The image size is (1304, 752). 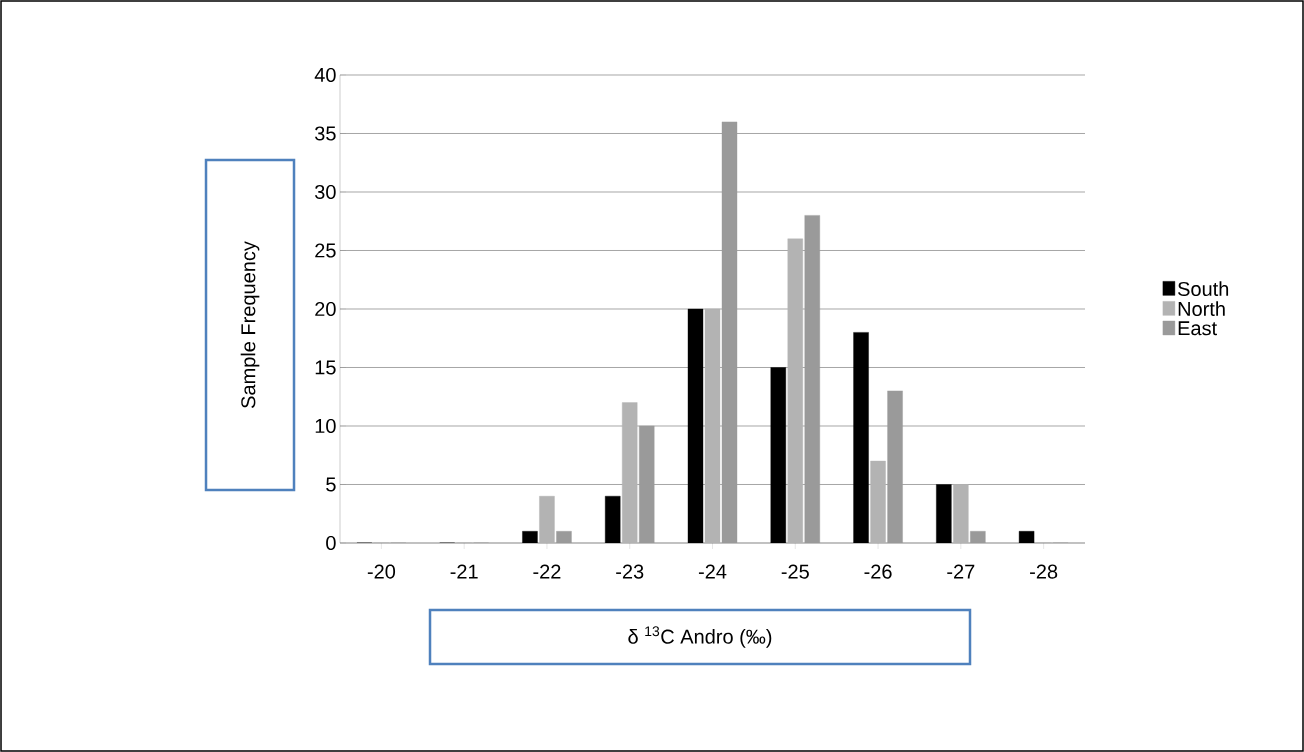 I want to click on x-axis-title: δ $^{13}$C Andro (‰), so click(x=700, y=637).